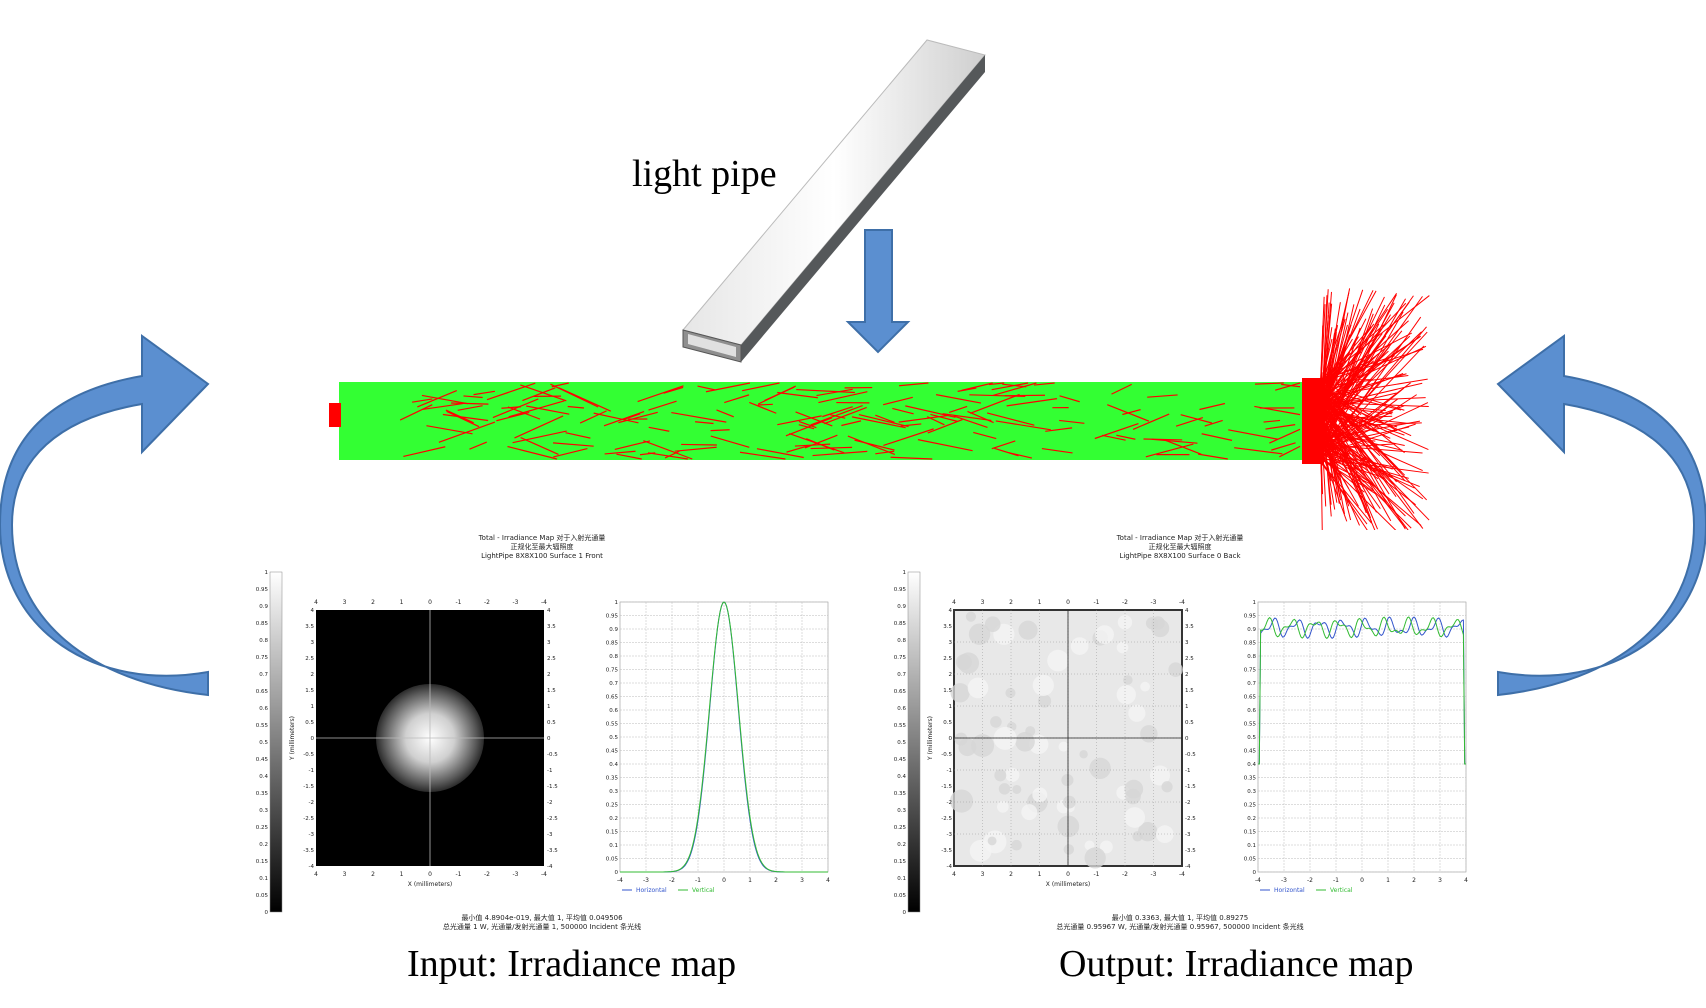 The image size is (1706, 1008). I want to click on profile-y-tick-label: 0.9, so click(613, 630).